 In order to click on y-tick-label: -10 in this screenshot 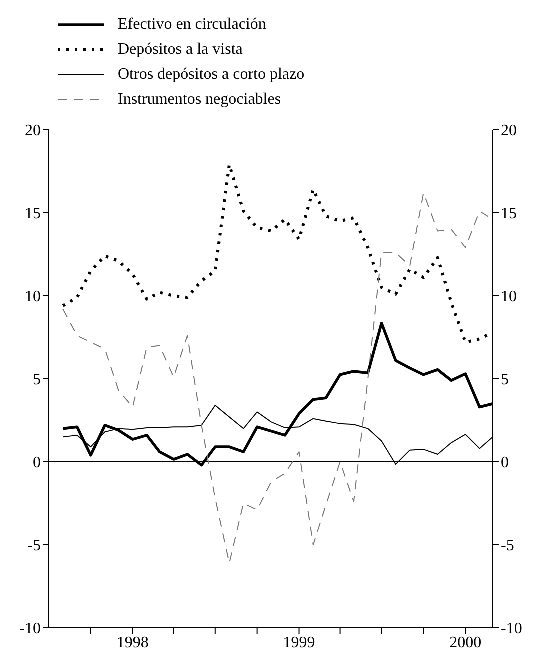, I will do `click(30, 629)`.